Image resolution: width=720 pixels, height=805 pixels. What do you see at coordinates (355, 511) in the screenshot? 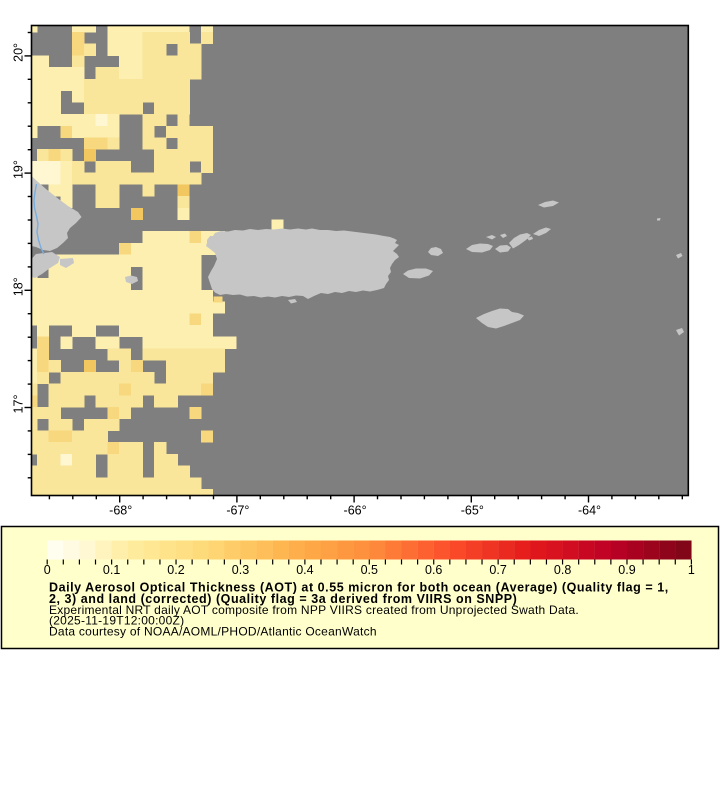
I see `svg-text: -66°` at bounding box center [355, 511].